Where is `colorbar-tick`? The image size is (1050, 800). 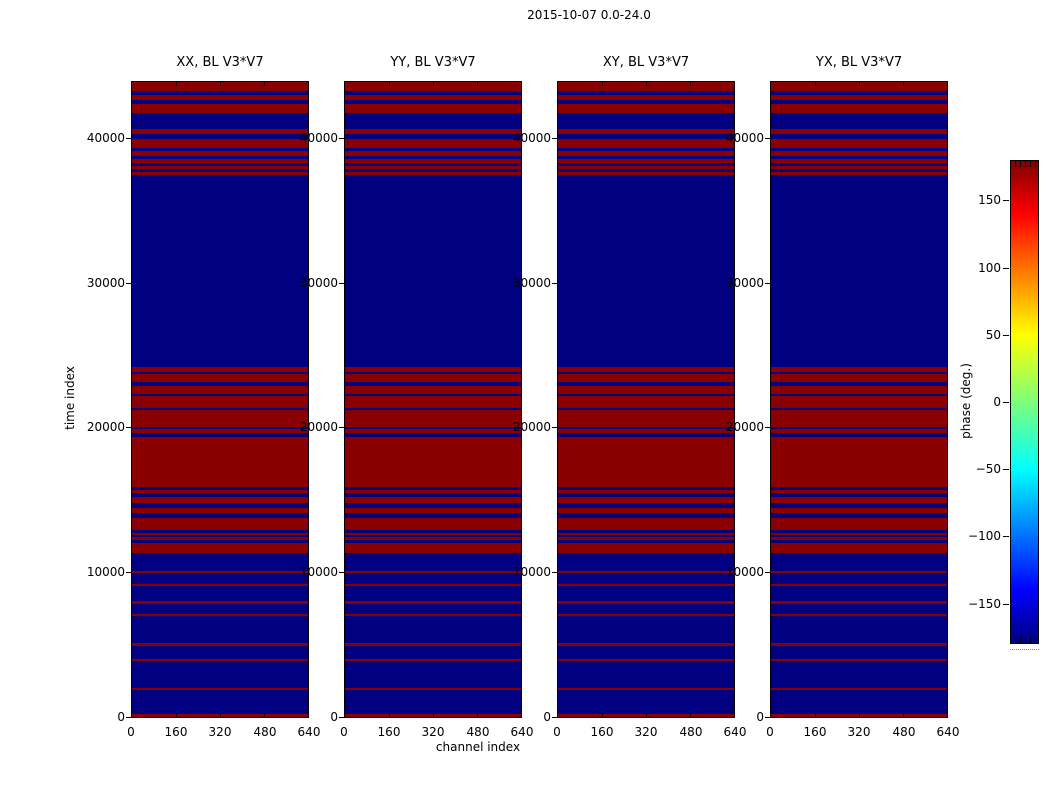
colorbar-tick is located at coordinates (1006, 335).